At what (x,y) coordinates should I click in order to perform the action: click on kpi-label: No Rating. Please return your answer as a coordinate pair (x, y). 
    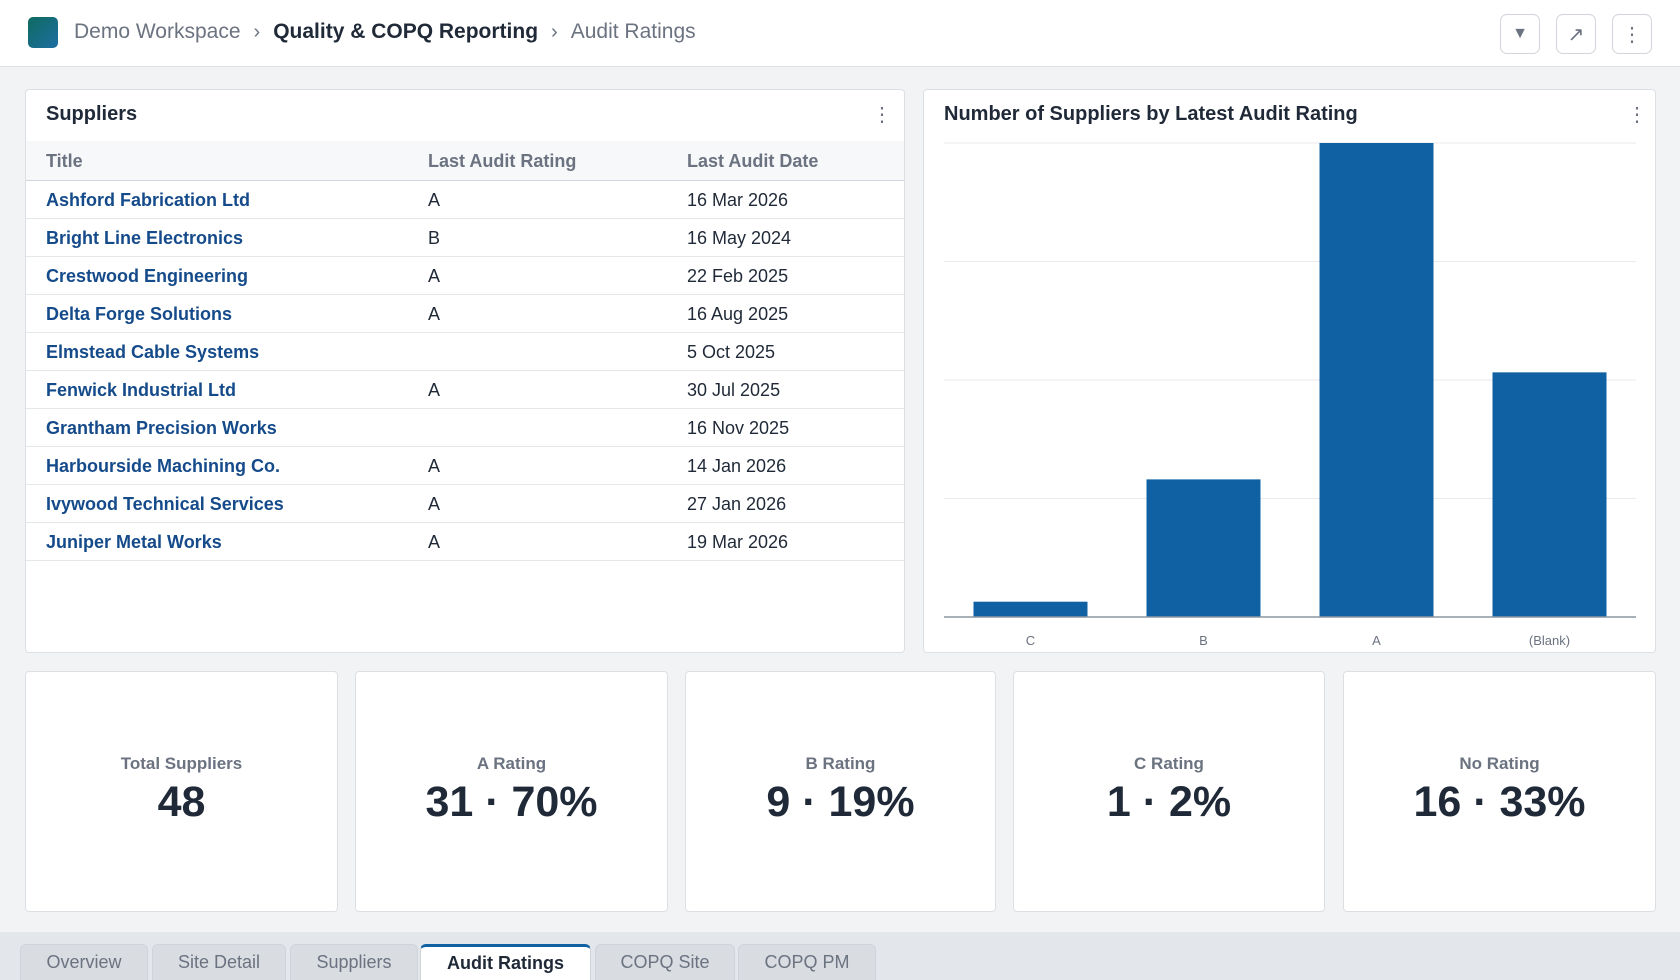
    Looking at the image, I should click on (1499, 763).